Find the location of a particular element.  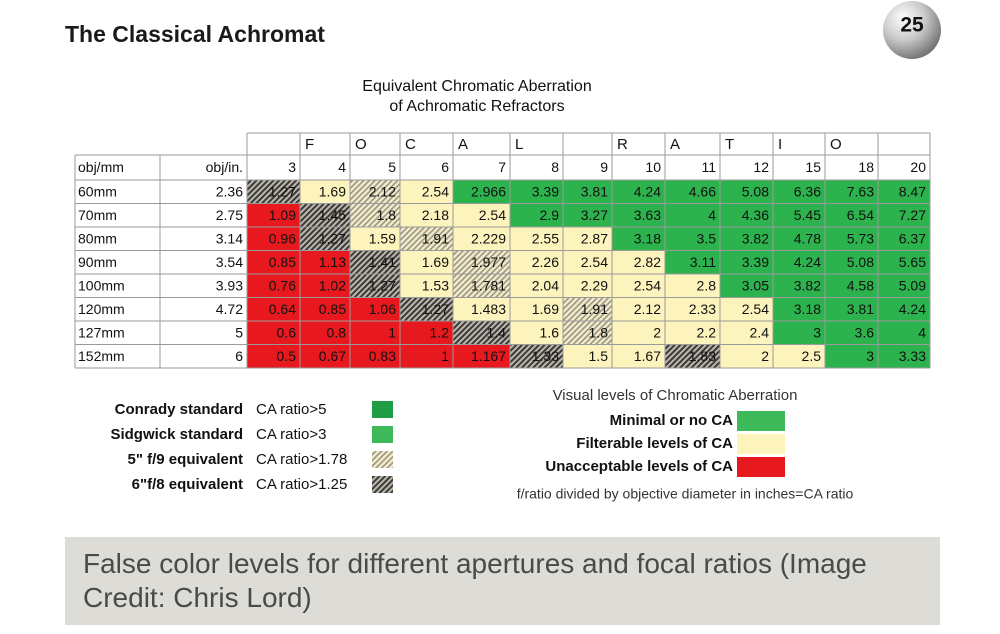

table-cell: 2.12 is located at coordinates (647, 309).